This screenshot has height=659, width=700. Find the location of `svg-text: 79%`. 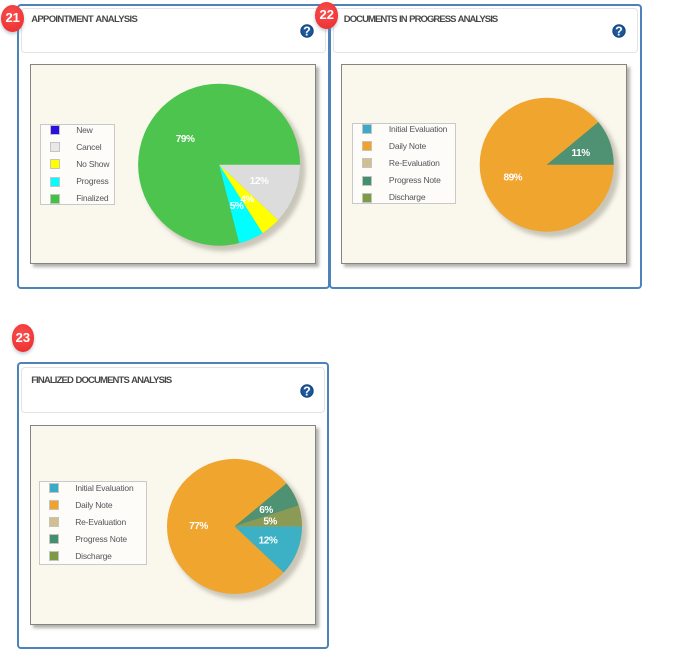

svg-text: 79% is located at coordinates (185, 139).